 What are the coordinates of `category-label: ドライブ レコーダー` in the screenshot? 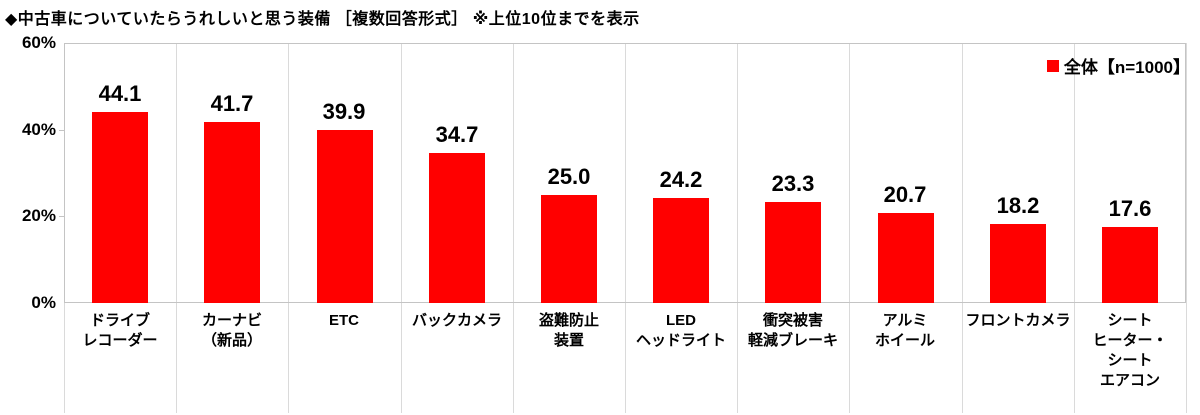 It's located at (120, 331).